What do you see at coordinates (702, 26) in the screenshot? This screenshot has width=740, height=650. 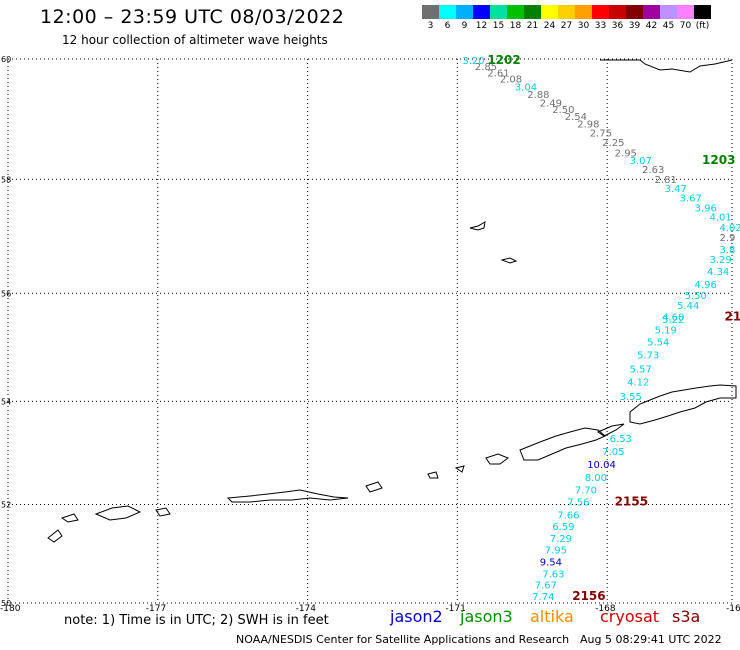 I see `color-scale-label: (ft)` at bounding box center [702, 26].